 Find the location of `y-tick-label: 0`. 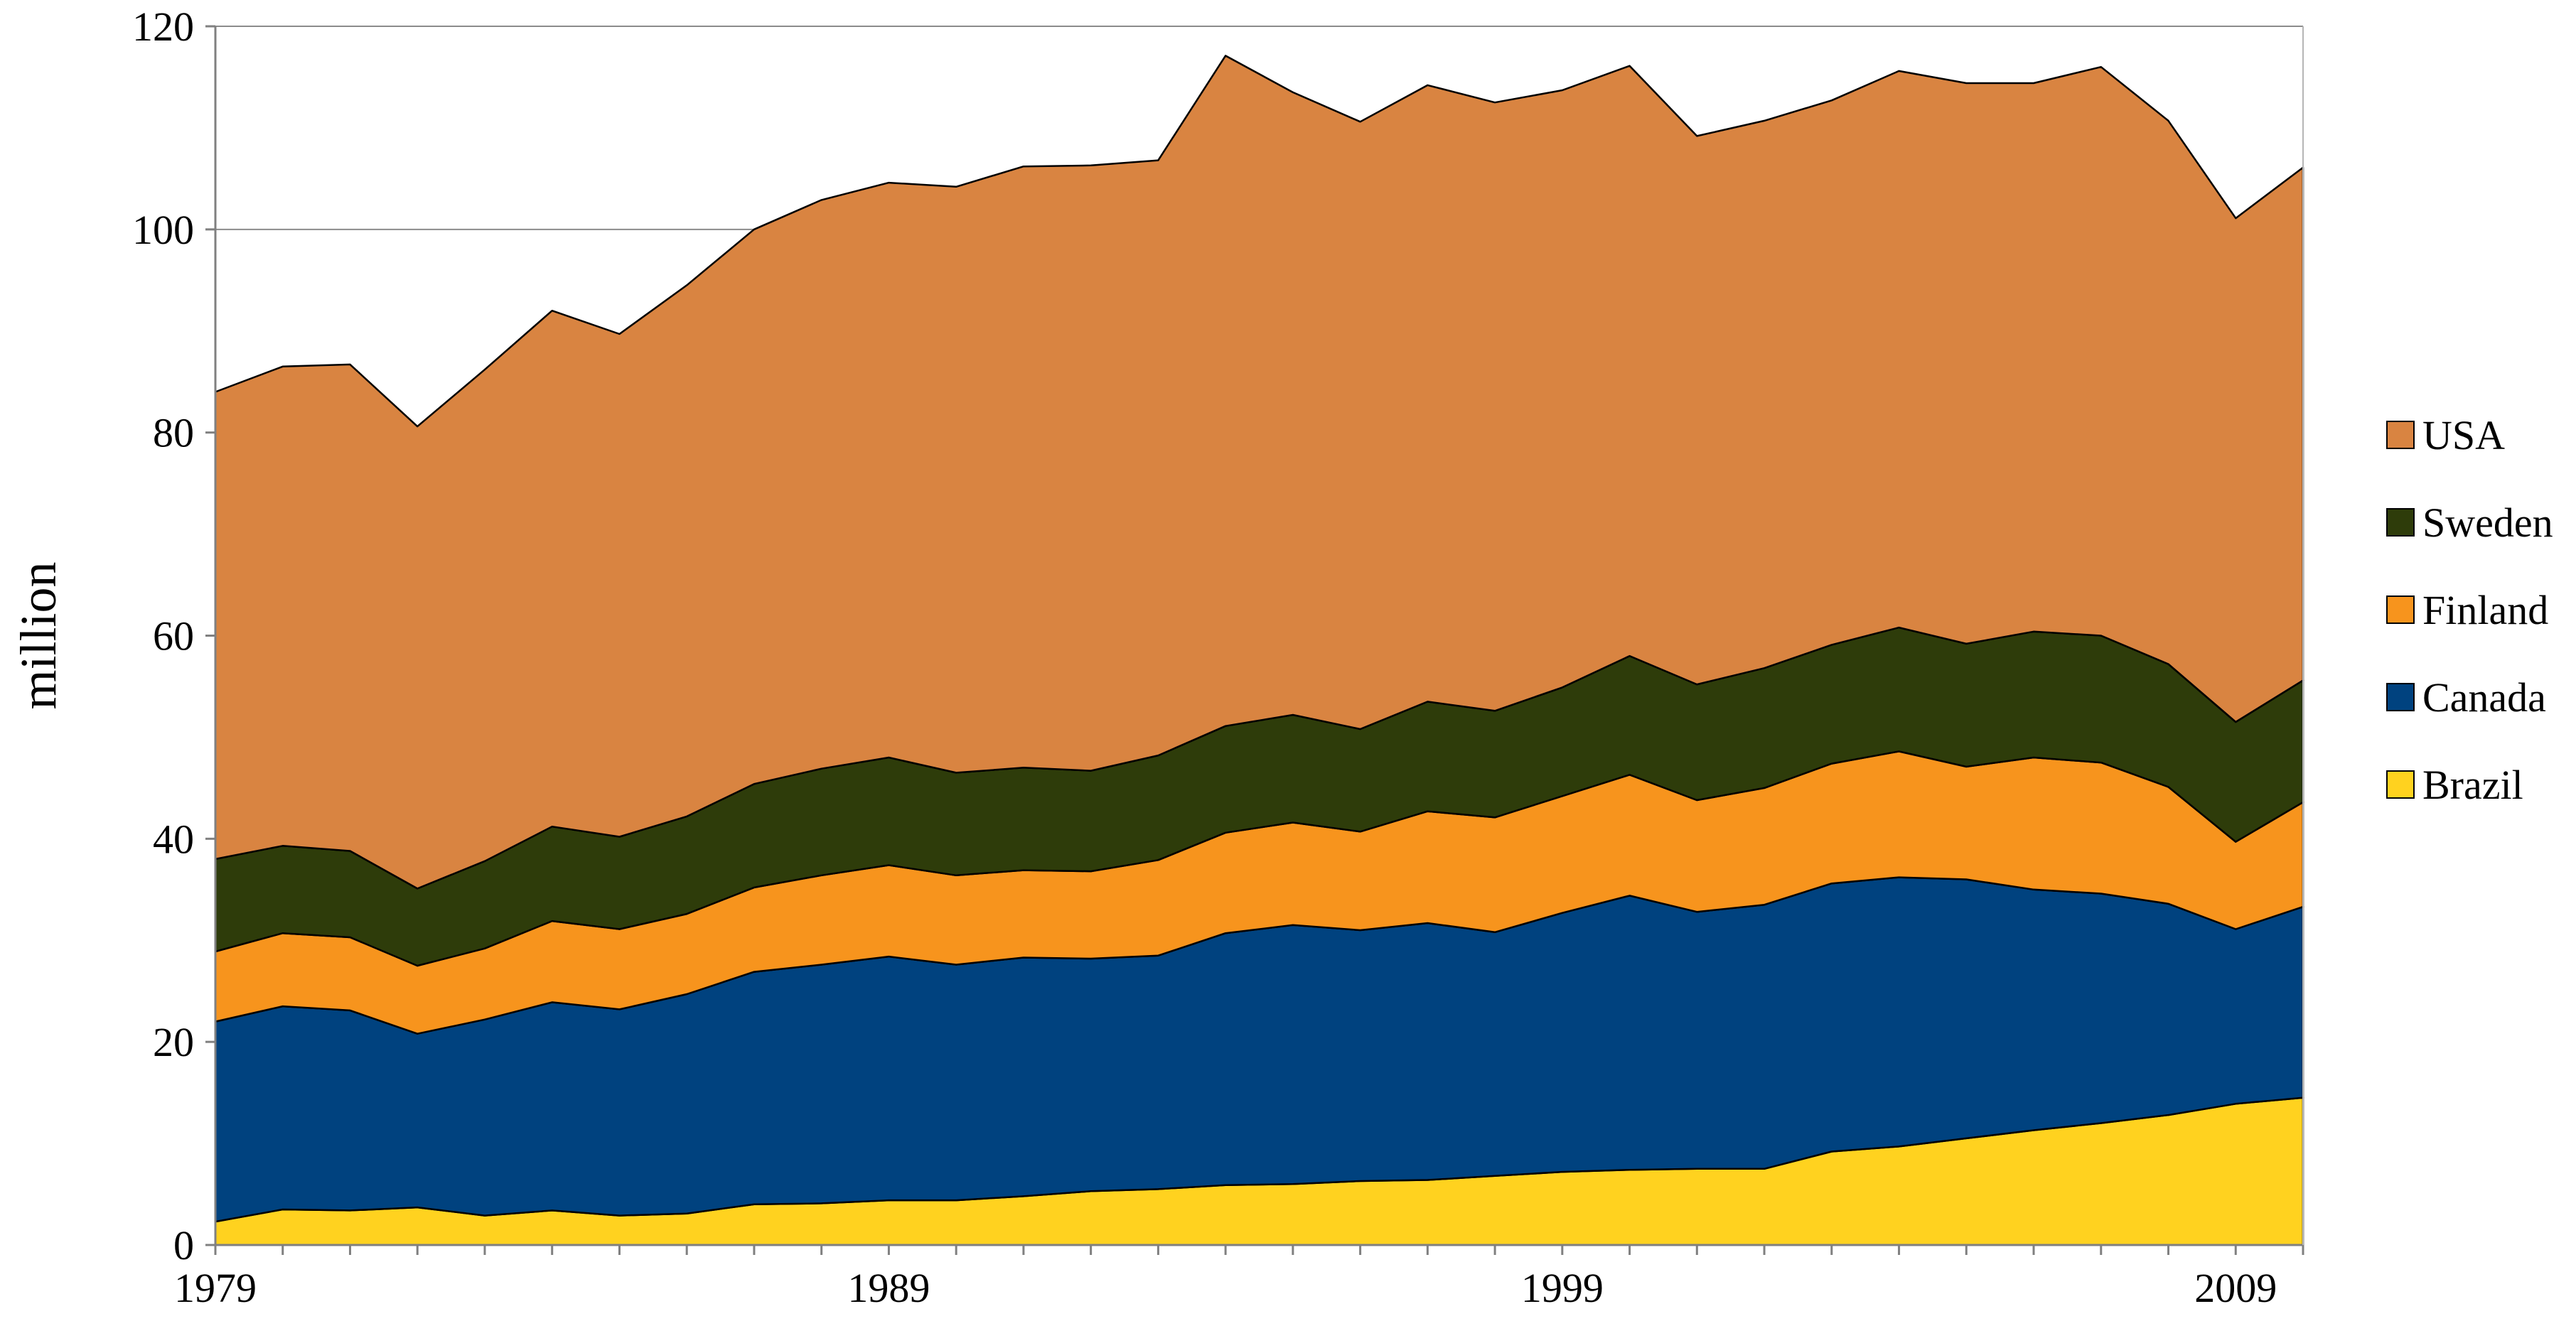

y-tick-label: 0 is located at coordinates (183, 1245).